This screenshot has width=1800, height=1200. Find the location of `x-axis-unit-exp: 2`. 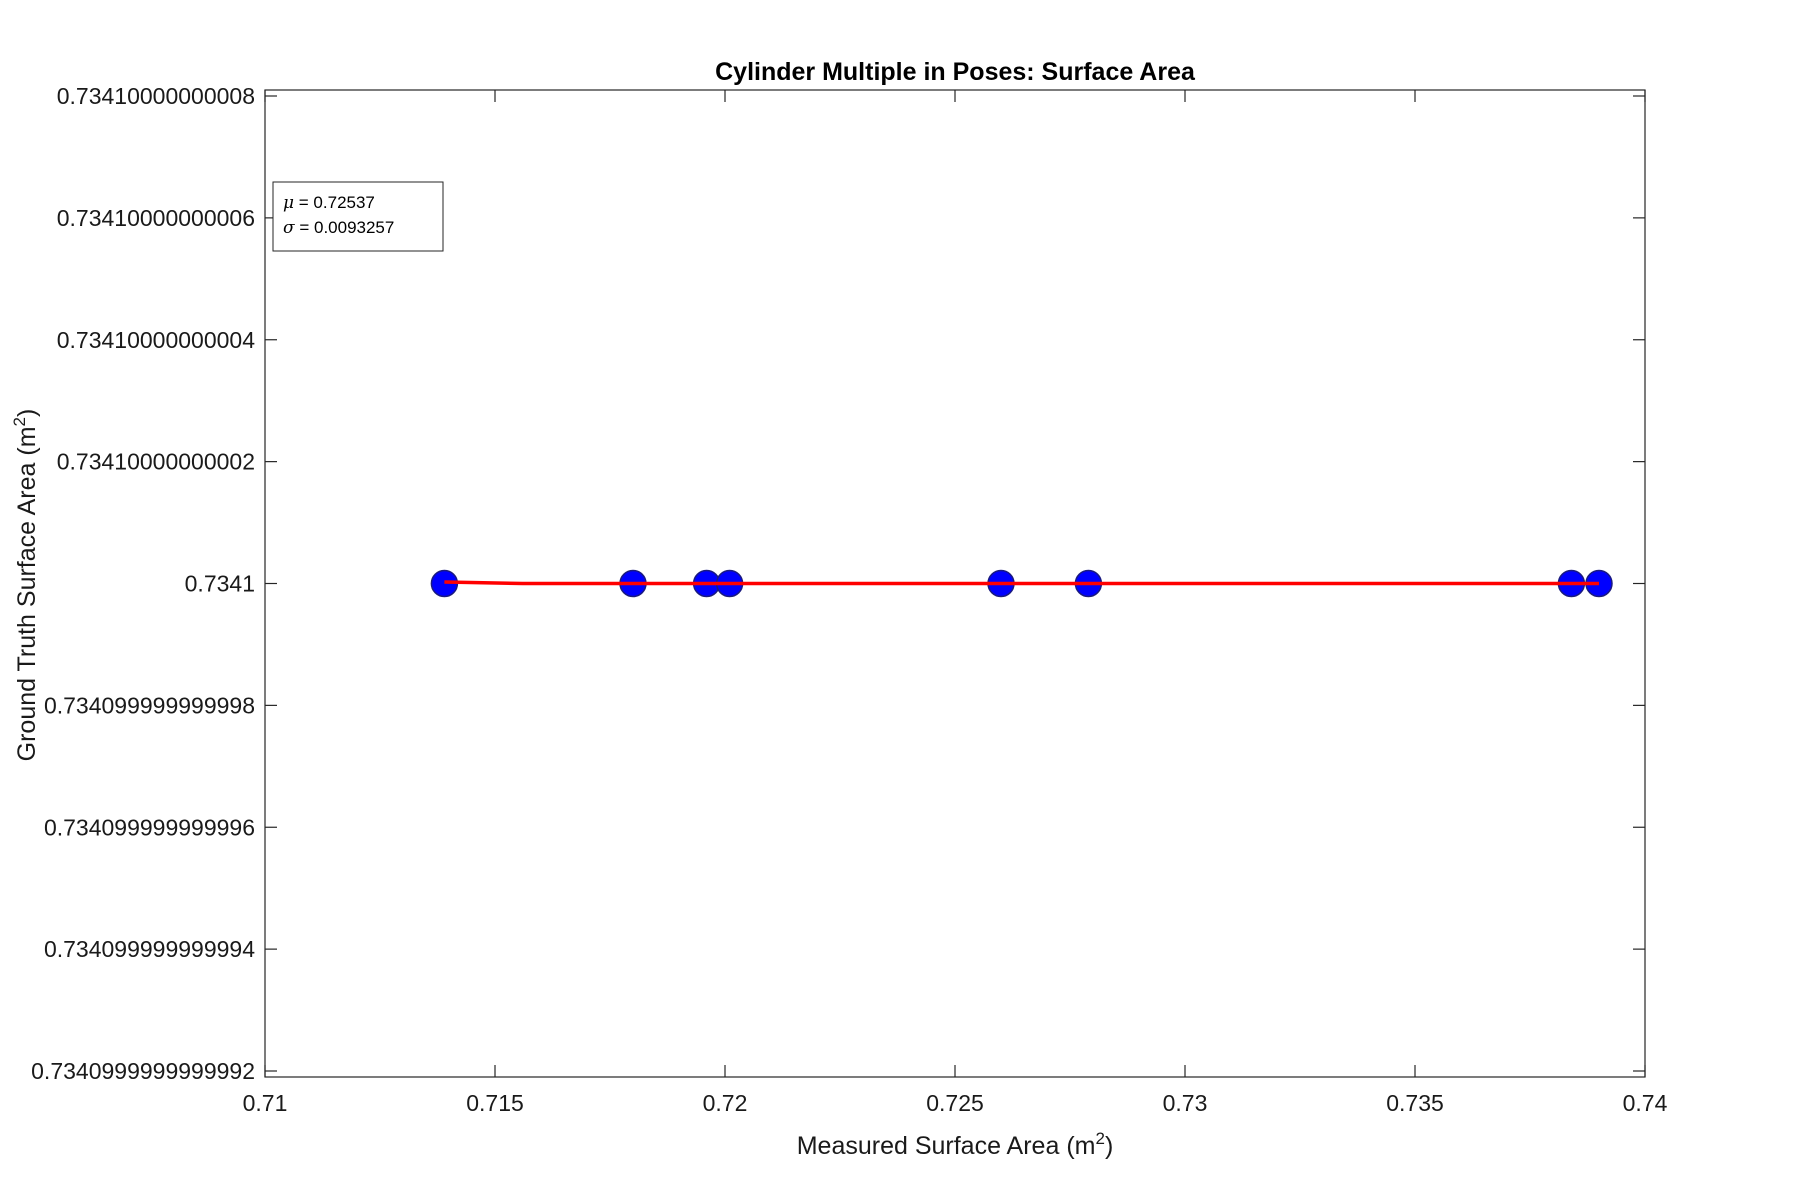

x-axis-unit-exp: 2 is located at coordinates (1099, 1138).